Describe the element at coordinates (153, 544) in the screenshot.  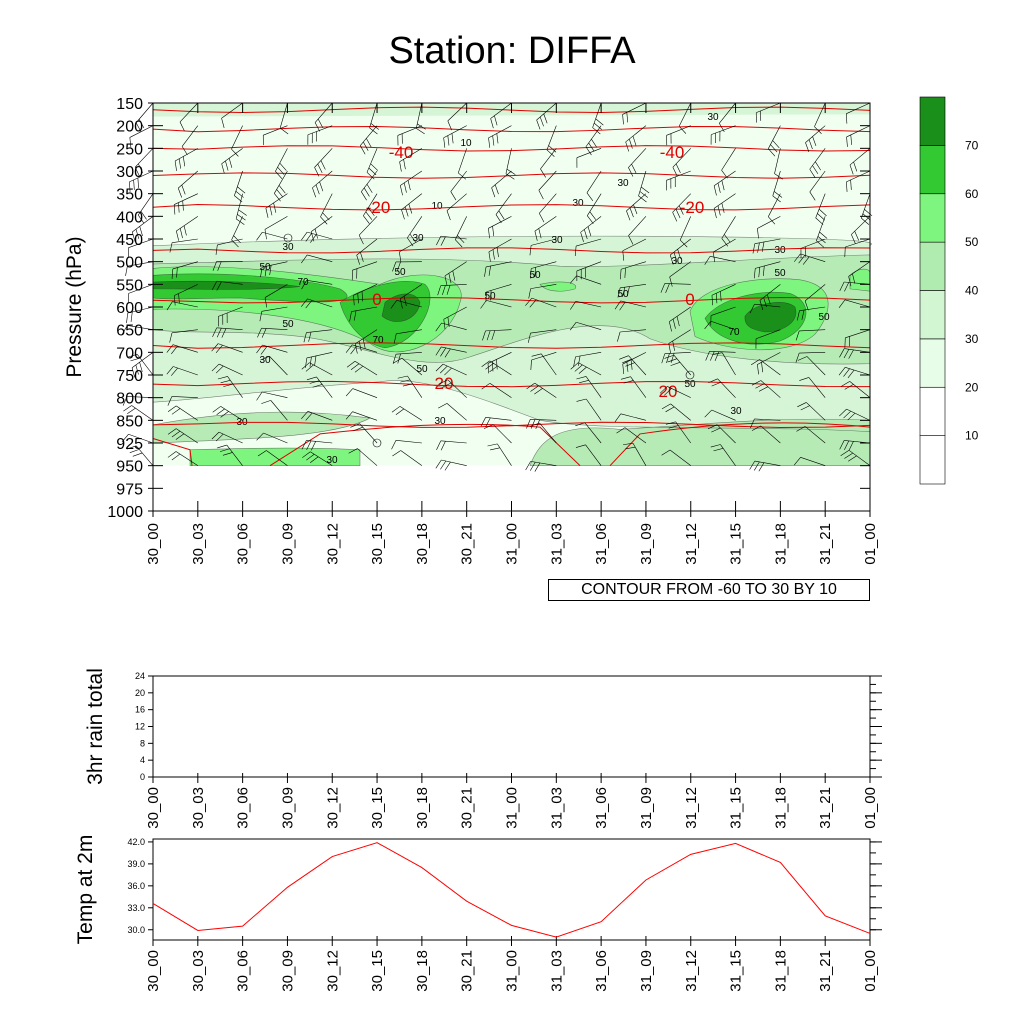
I see `x-tick-label: 30_00` at that location.